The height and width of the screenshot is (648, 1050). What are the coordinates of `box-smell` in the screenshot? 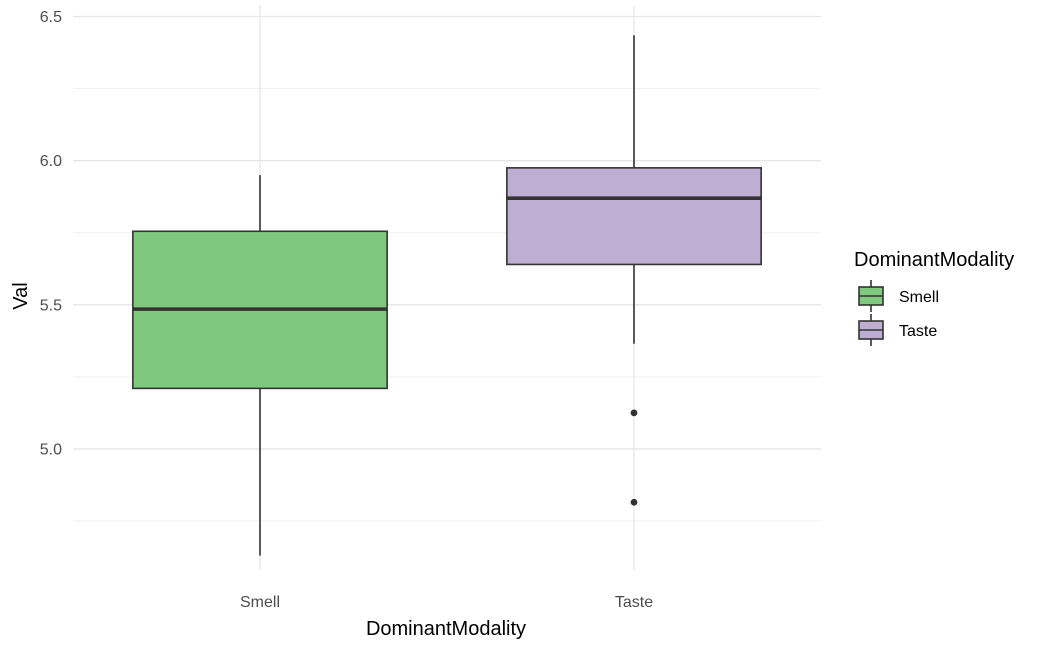 It's located at (260, 365).